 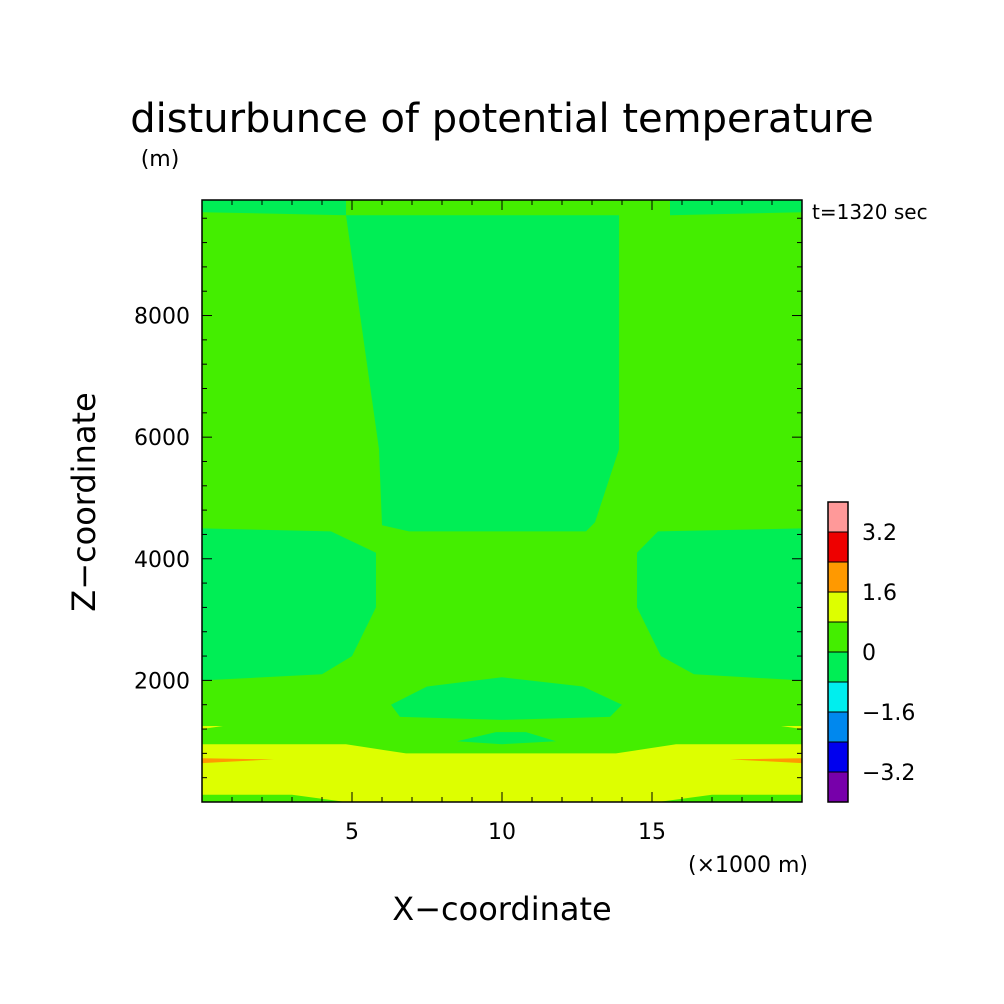 I want to click on colorbar-tick-label: 3.2, so click(x=879, y=533).